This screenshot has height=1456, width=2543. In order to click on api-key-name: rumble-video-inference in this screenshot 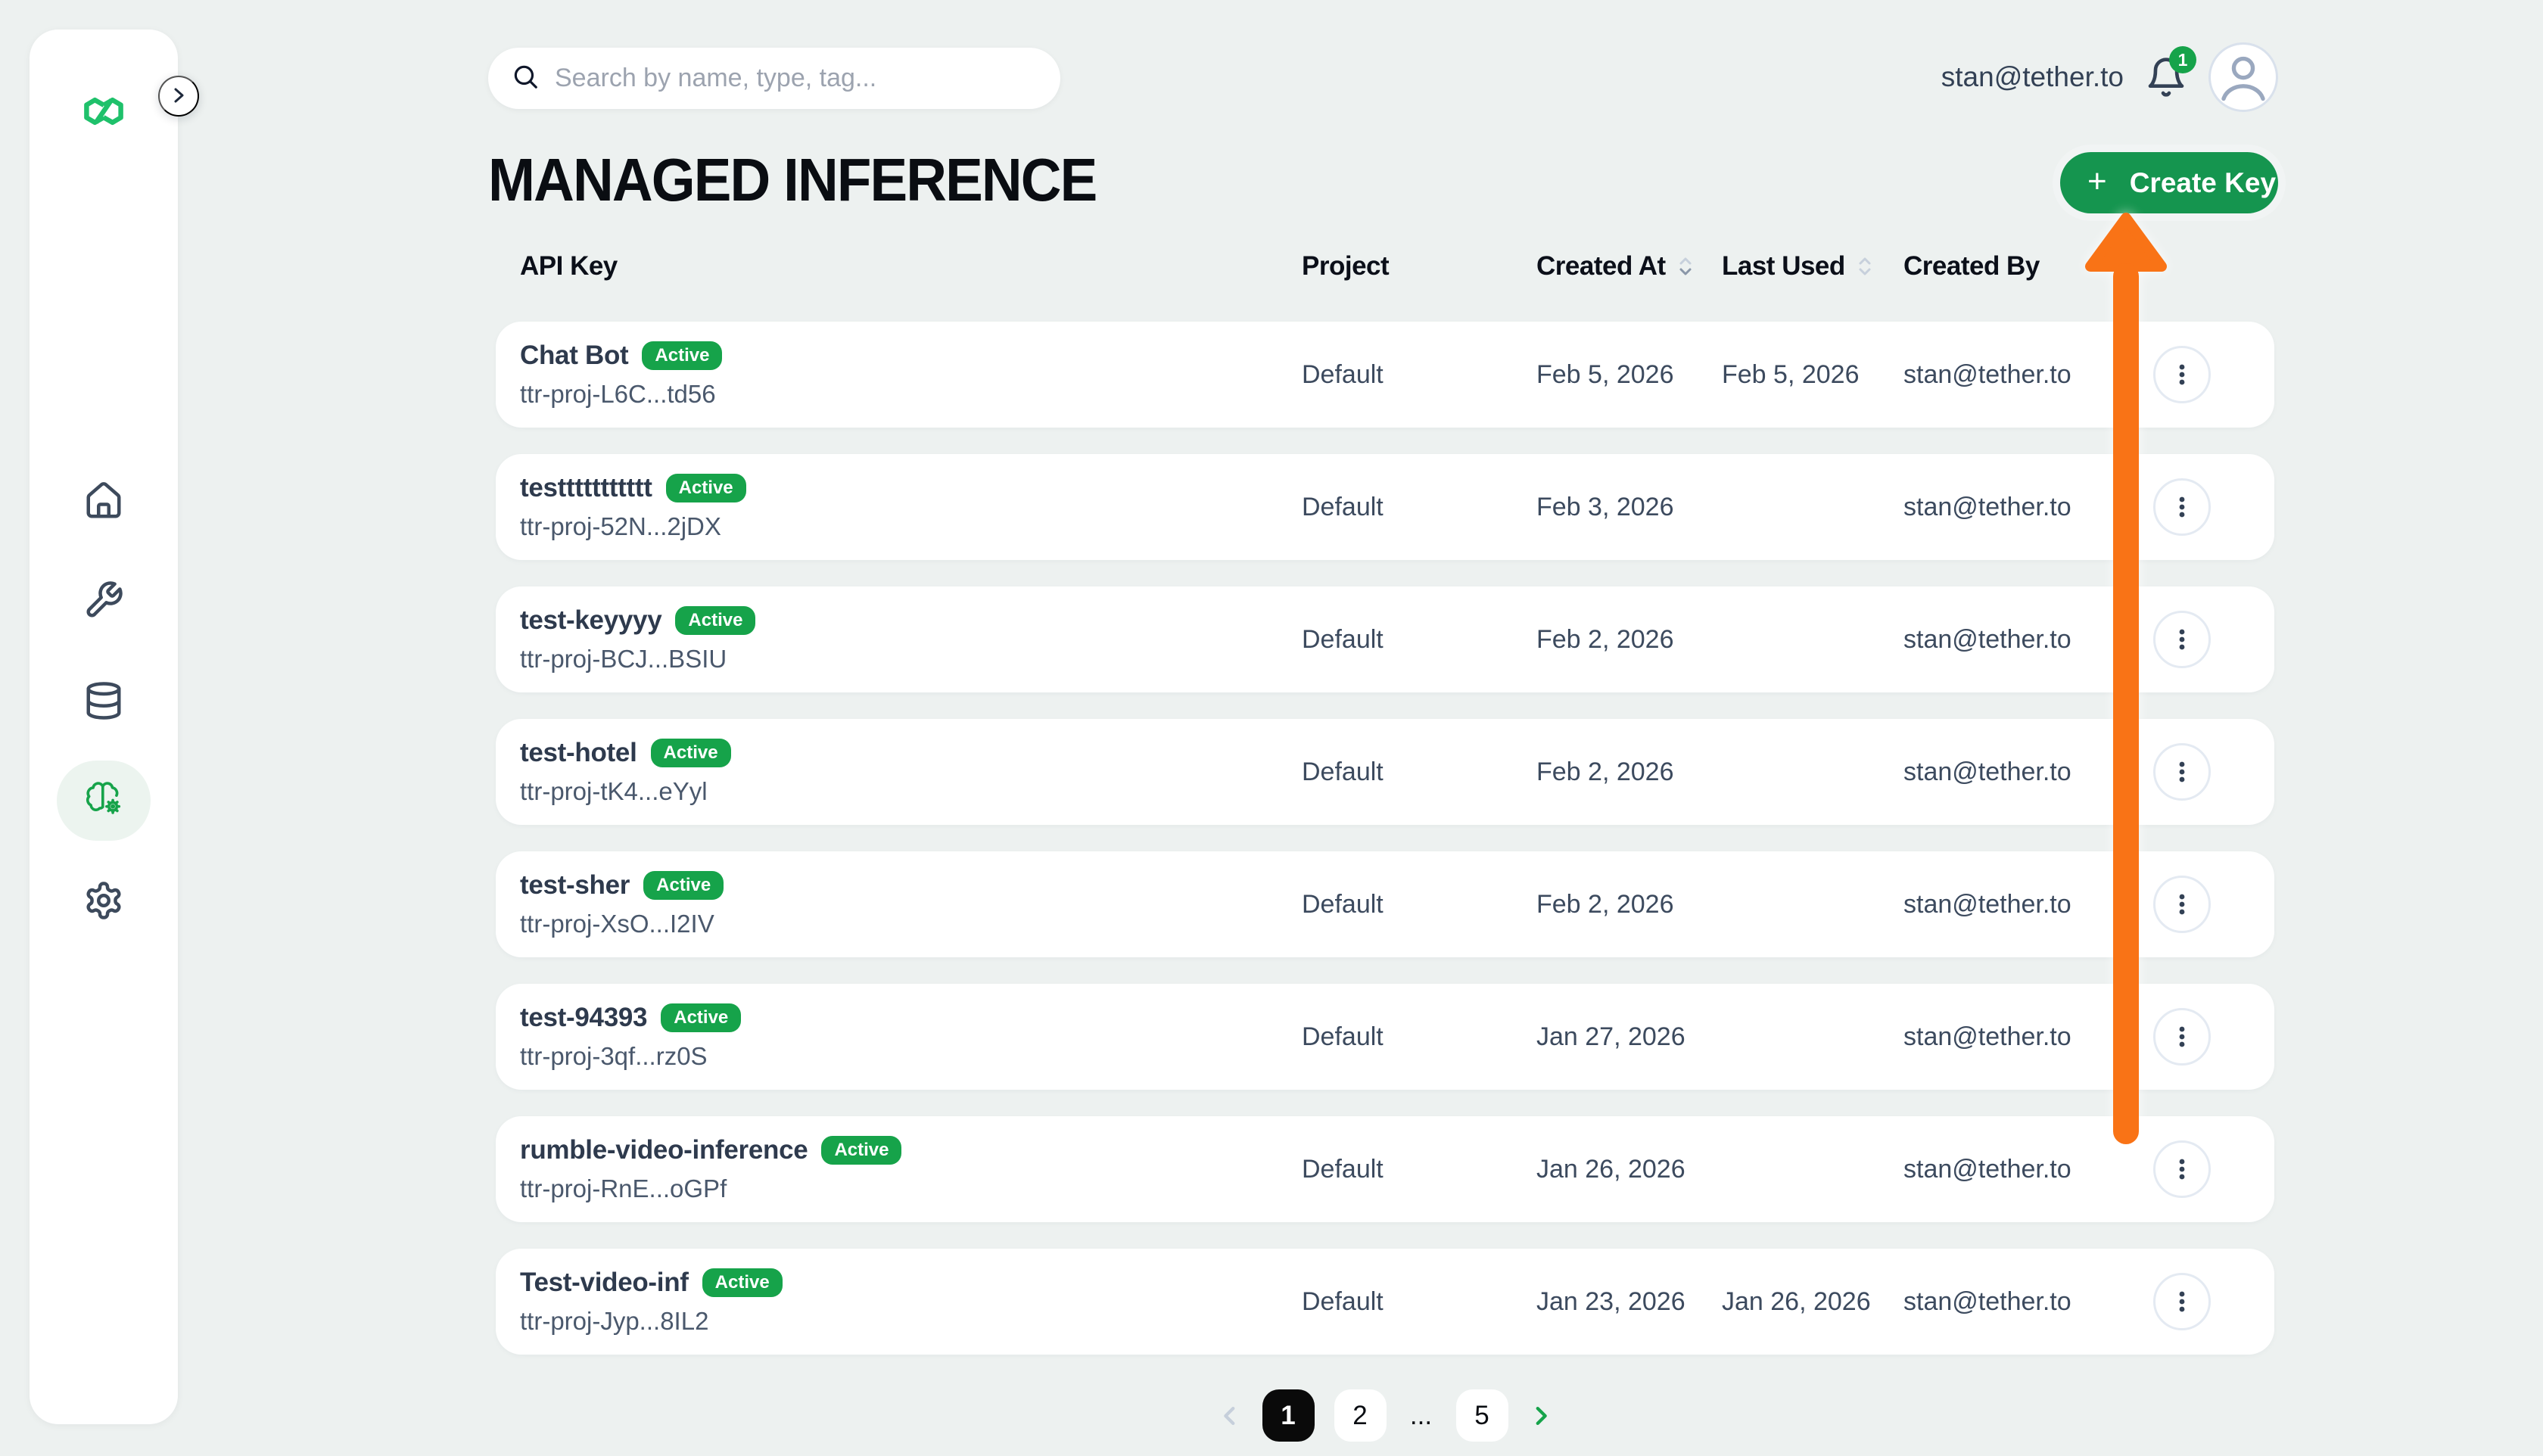, I will do `click(664, 1150)`.